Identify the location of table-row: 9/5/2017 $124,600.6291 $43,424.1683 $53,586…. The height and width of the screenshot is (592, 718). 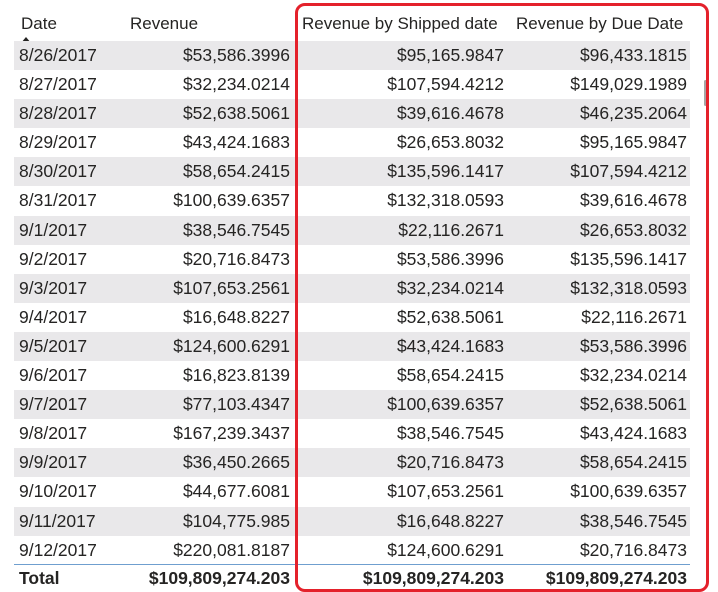
(352, 346).